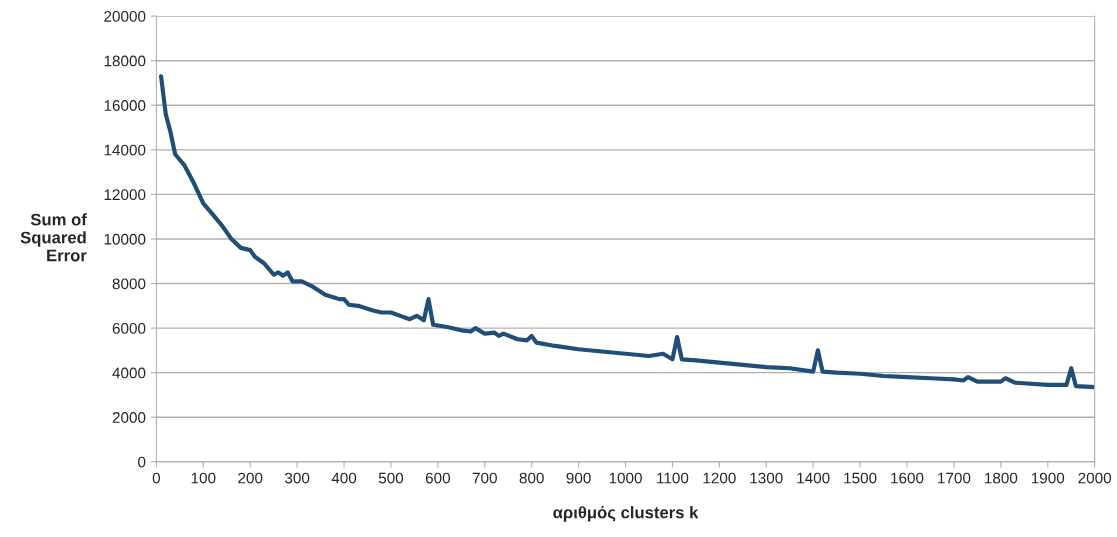  What do you see at coordinates (766, 478) in the screenshot?
I see `x-tick-label: 1300` at bounding box center [766, 478].